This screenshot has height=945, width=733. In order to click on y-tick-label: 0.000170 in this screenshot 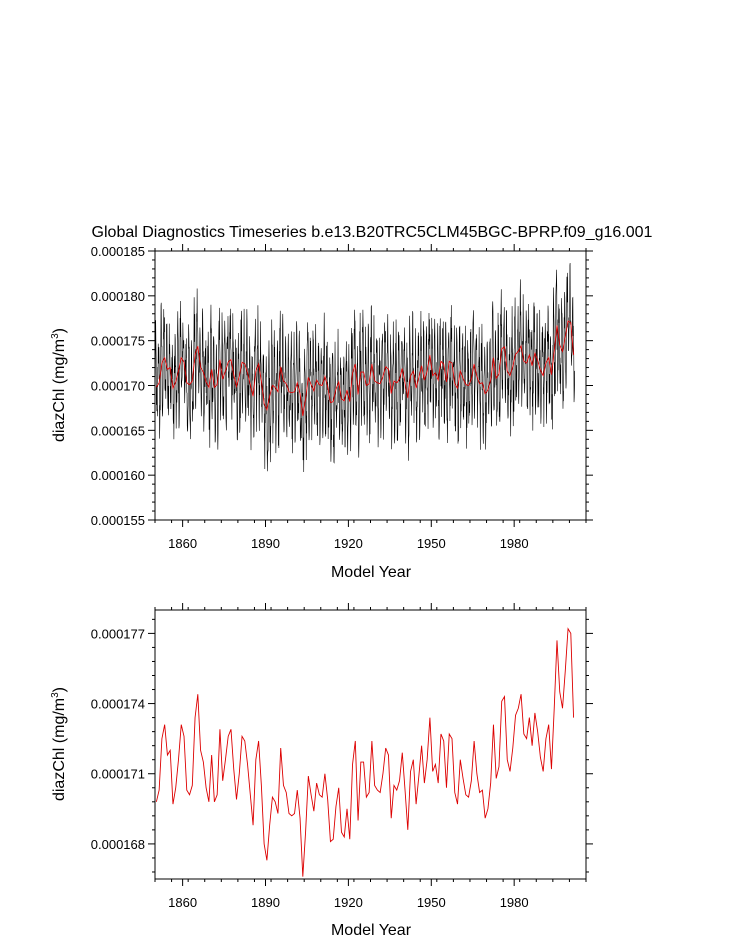, I will do `click(118, 386)`.